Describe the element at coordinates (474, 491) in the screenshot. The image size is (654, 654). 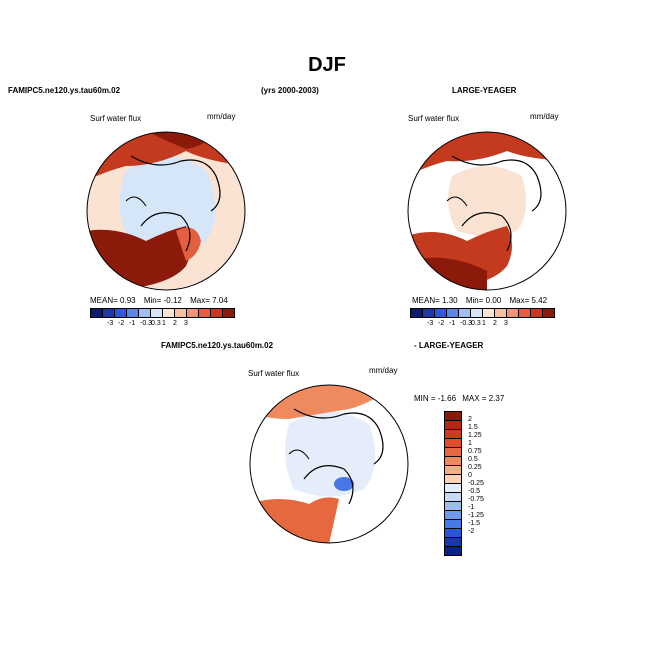
I see `colorbar-tick-label: -0.5` at that location.